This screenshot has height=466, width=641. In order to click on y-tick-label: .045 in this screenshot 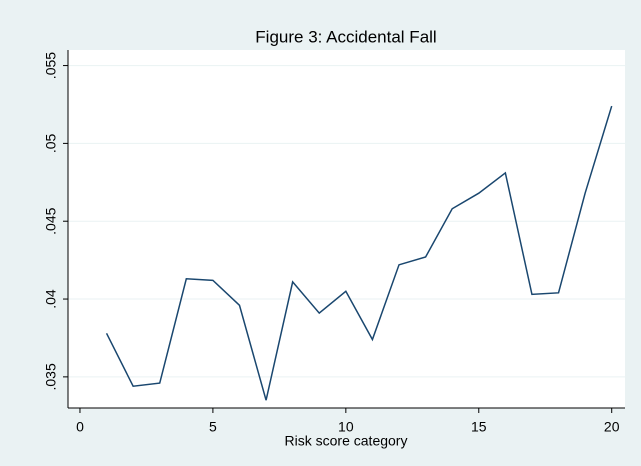, I will do `click(51, 220)`.